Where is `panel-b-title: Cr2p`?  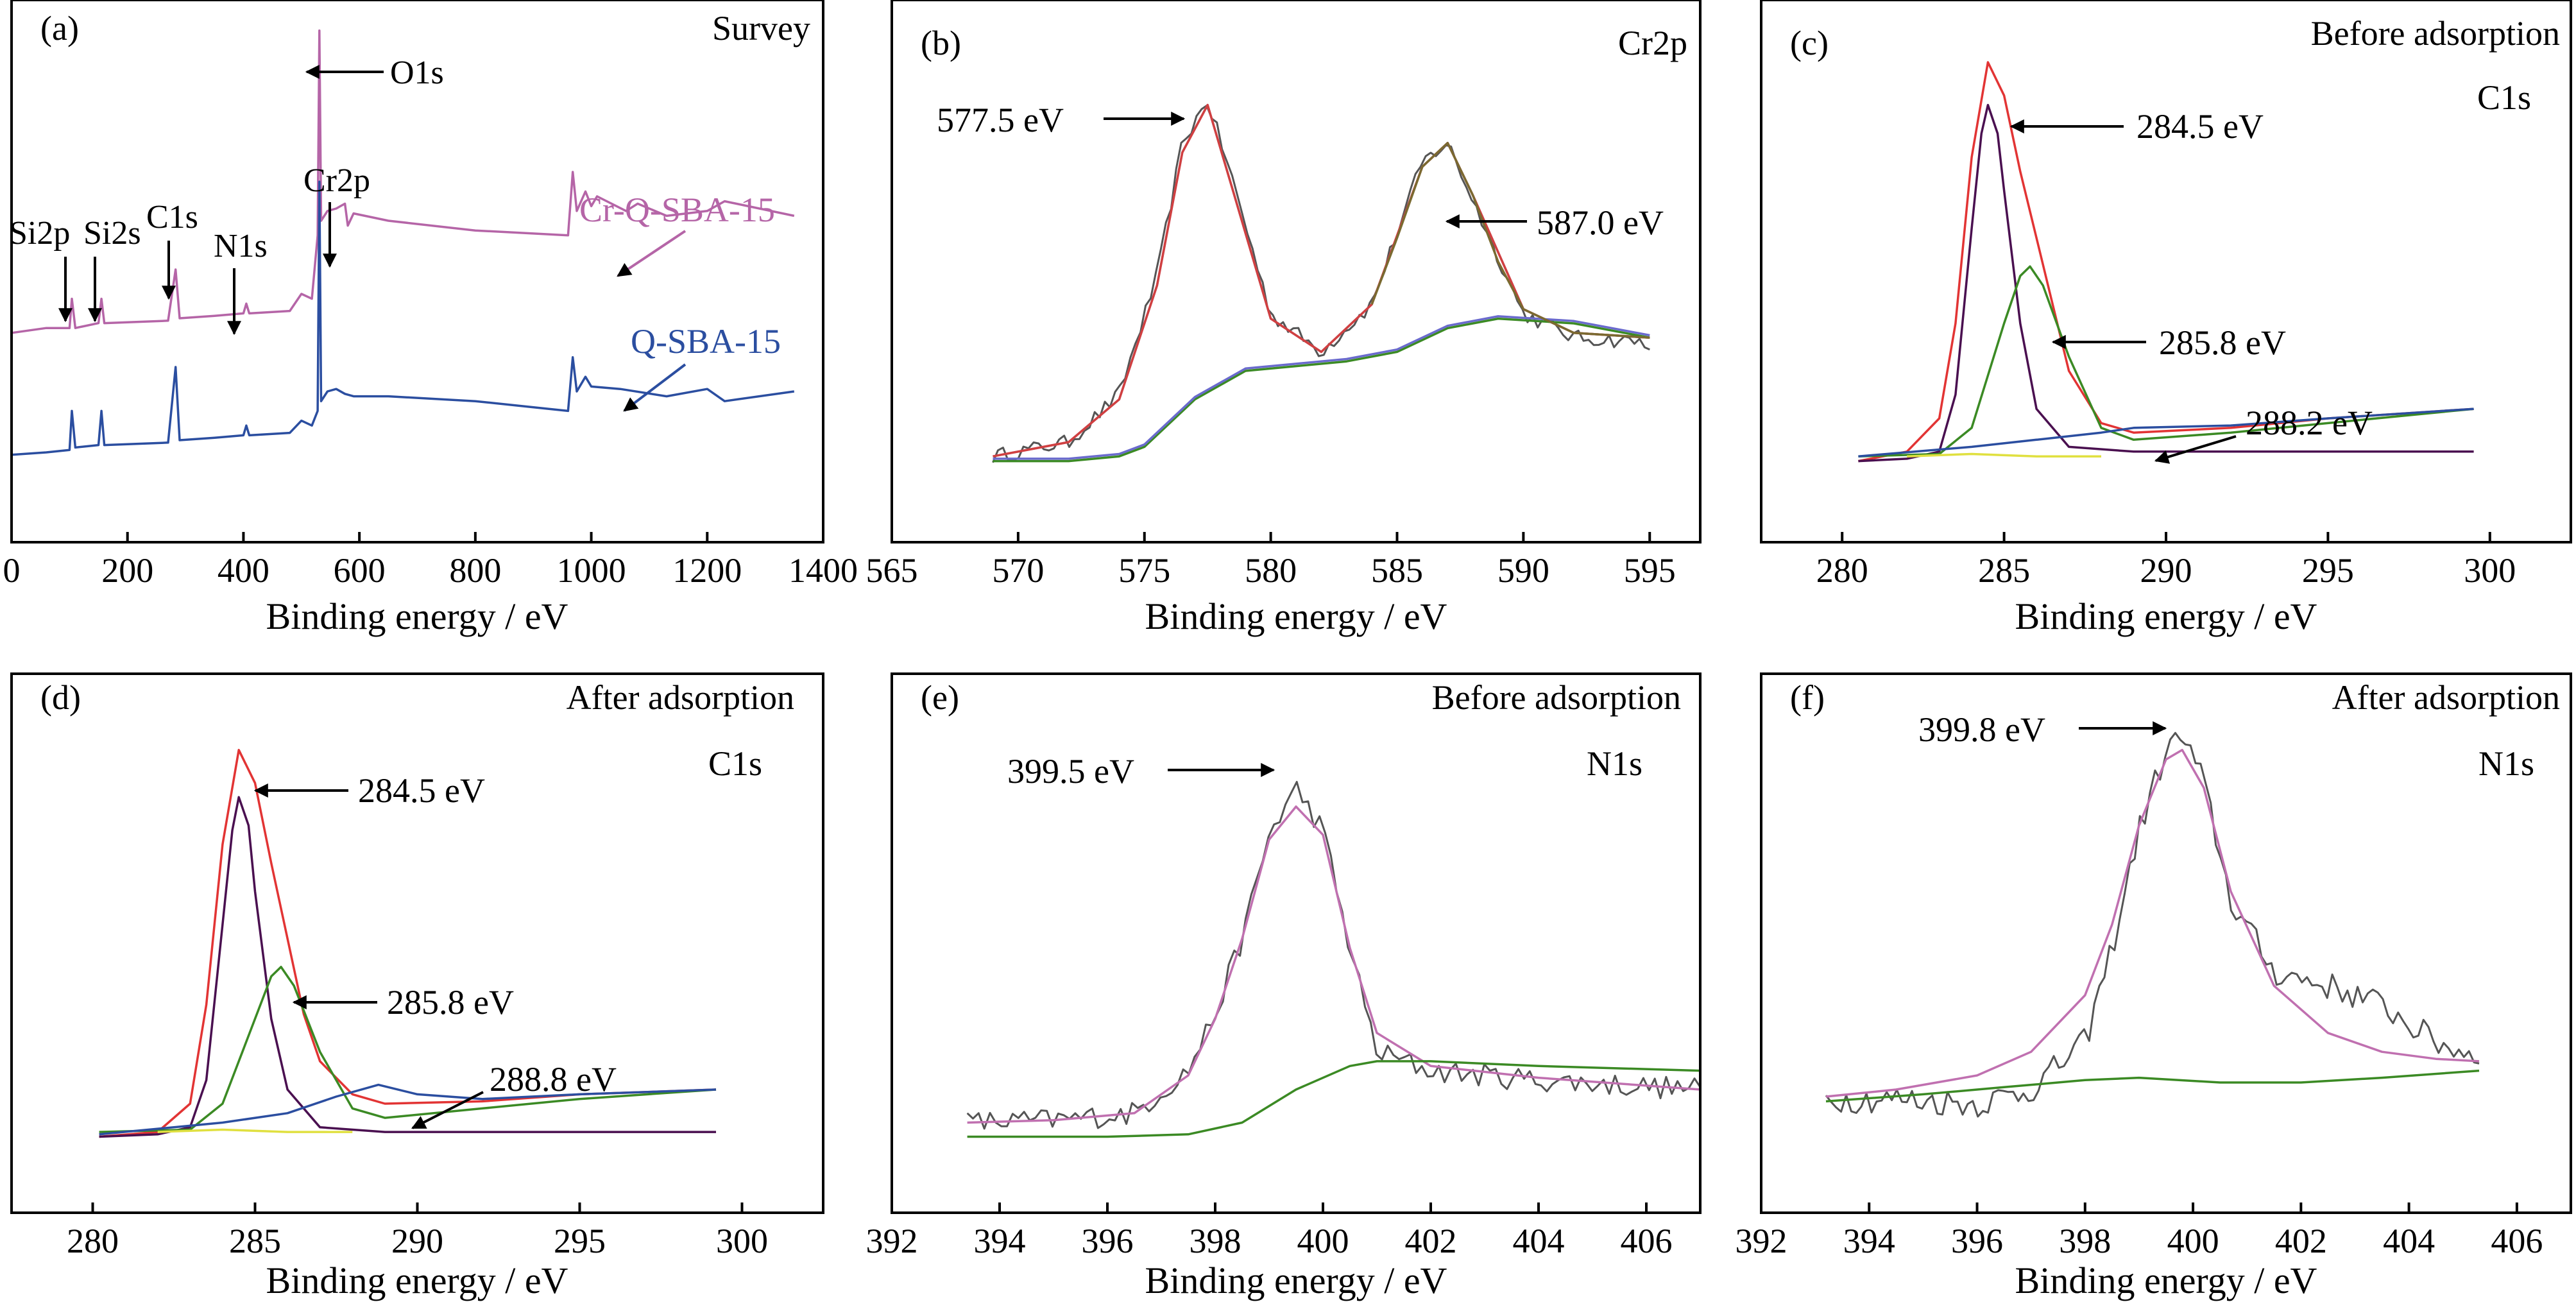 panel-b-title: Cr2p is located at coordinates (1652, 43).